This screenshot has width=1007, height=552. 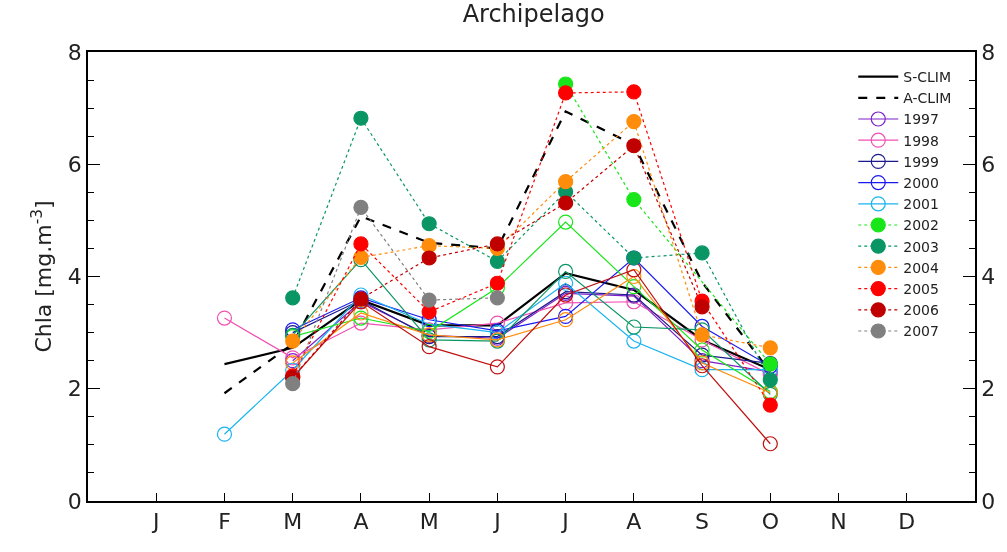 I want to click on legend-label: 2003, so click(x=921, y=246).